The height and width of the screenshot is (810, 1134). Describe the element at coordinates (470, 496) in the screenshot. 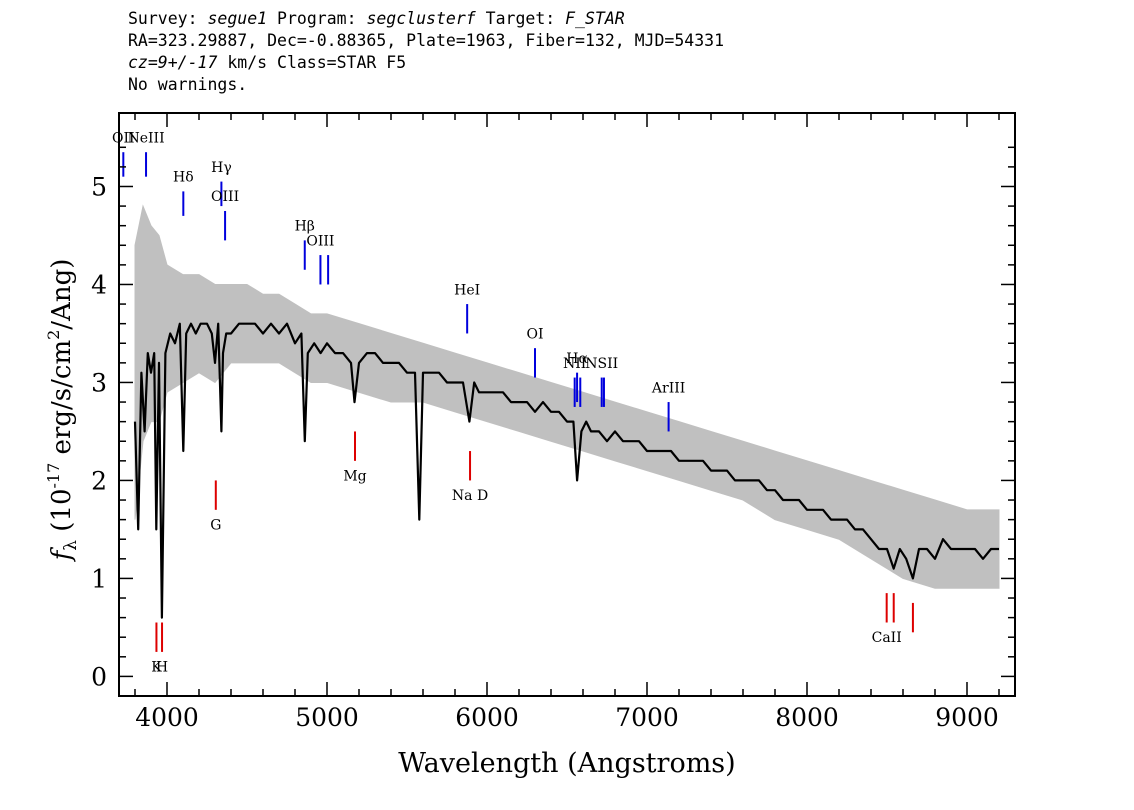

I see `absorption-line-label: Na D` at that location.